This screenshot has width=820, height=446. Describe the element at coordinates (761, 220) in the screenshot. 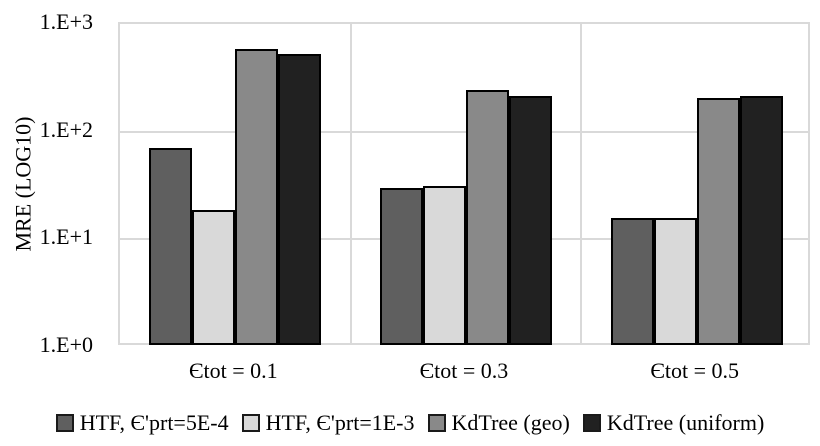

I see `bar-kdtree-uniform--cat3` at that location.